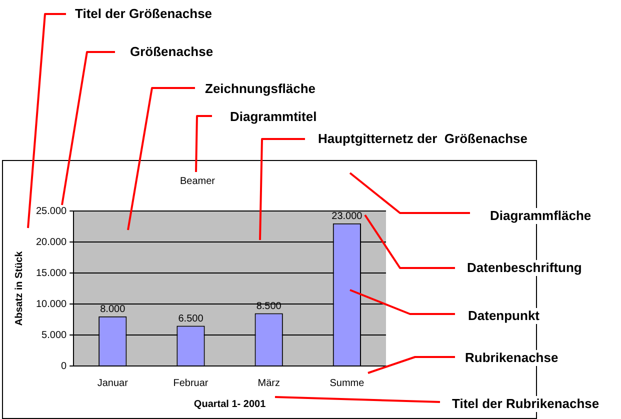  I want to click on chart-title: Beamer, so click(198, 181).